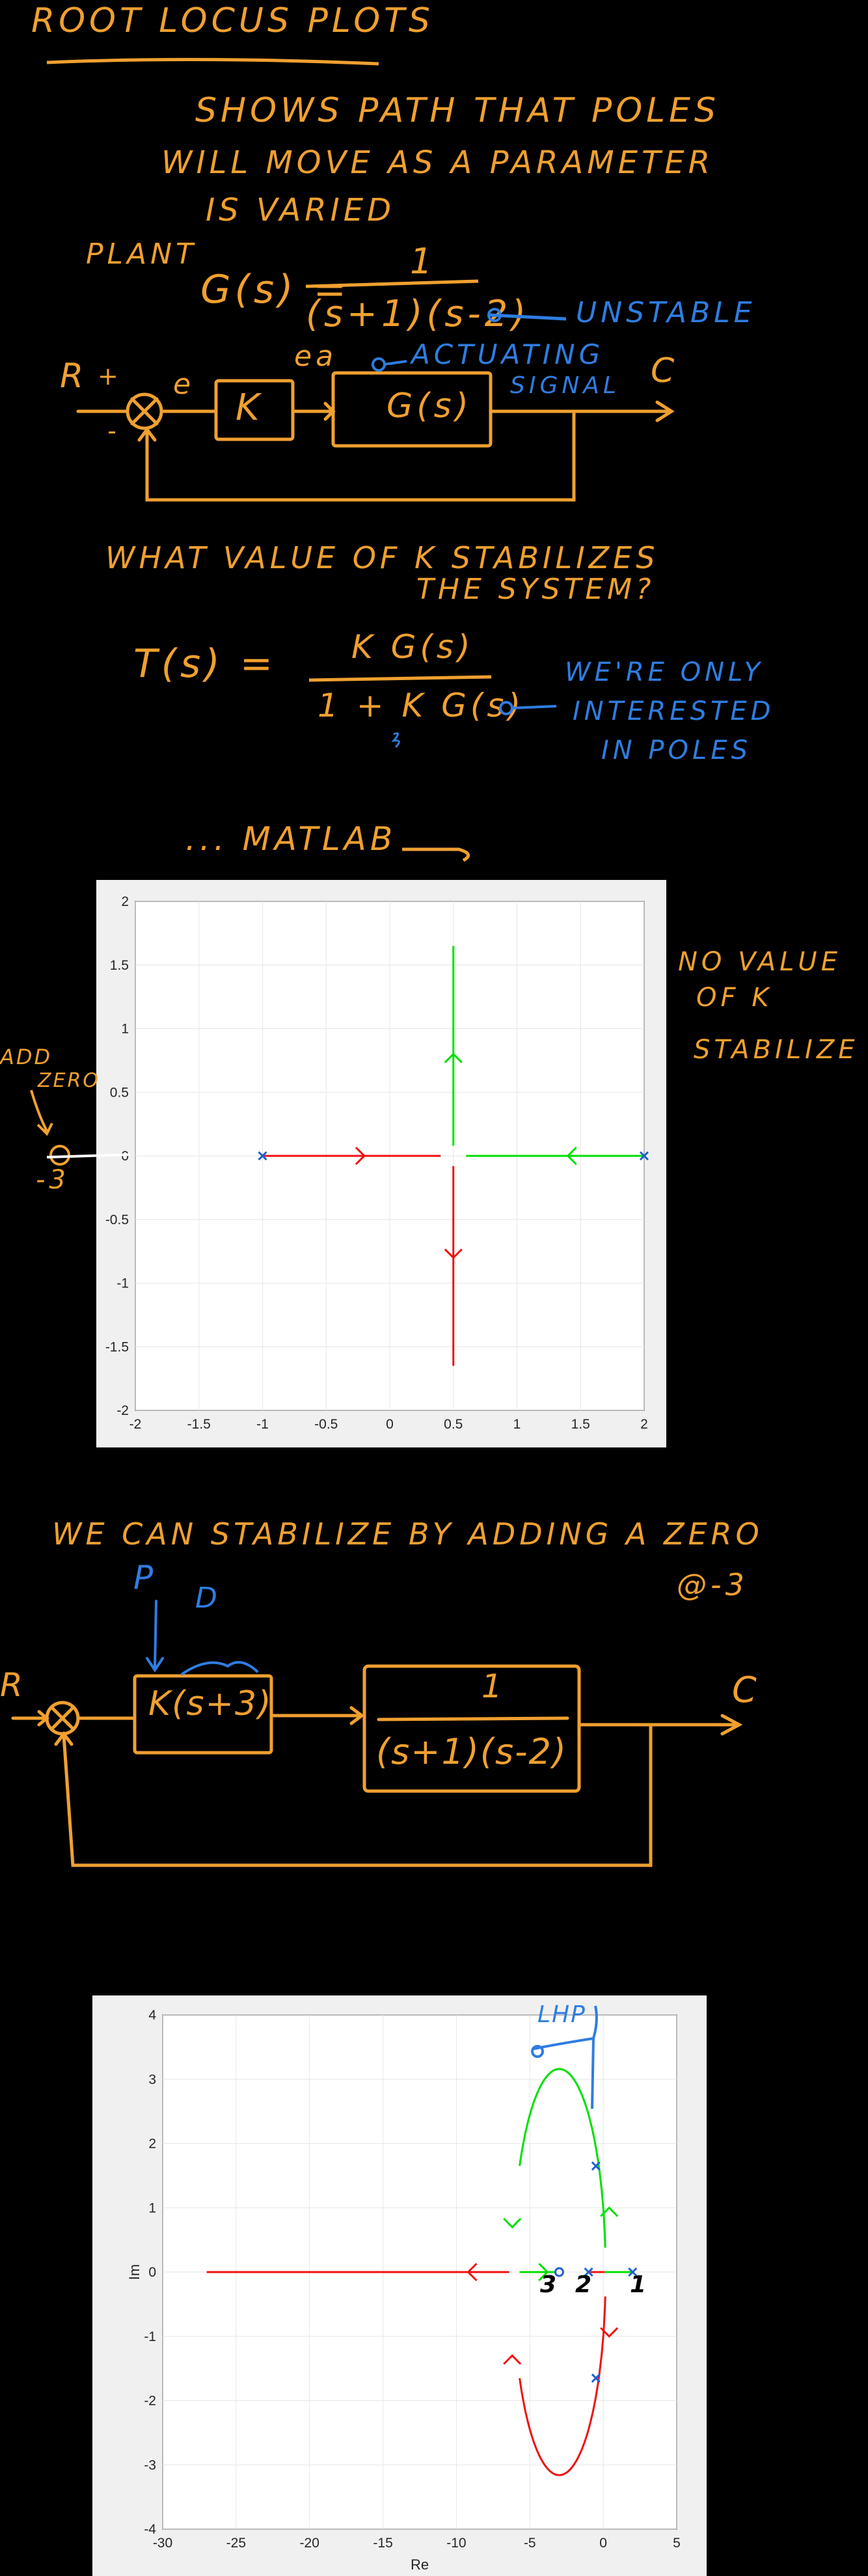  I want to click on diagram1-ea: ea, so click(316, 356).